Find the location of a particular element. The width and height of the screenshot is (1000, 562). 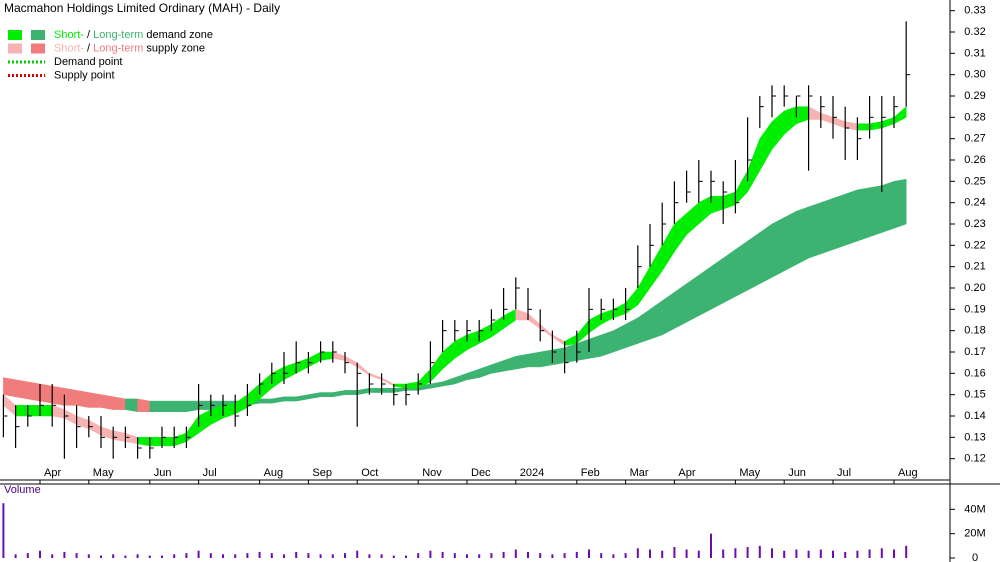

y-tick-label: 0.25 is located at coordinates (974, 181).